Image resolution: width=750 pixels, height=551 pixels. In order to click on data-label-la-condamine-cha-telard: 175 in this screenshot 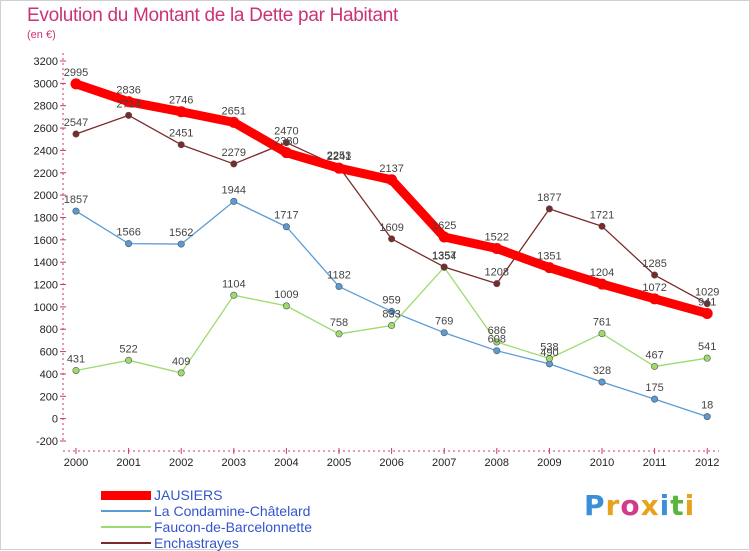, I will do `click(654, 388)`.